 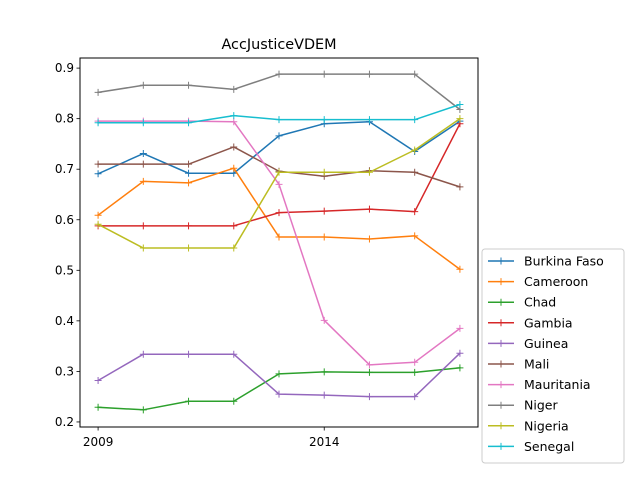 What do you see at coordinates (556, 281) in the screenshot?
I see `legend-label: Cameroon` at bounding box center [556, 281].